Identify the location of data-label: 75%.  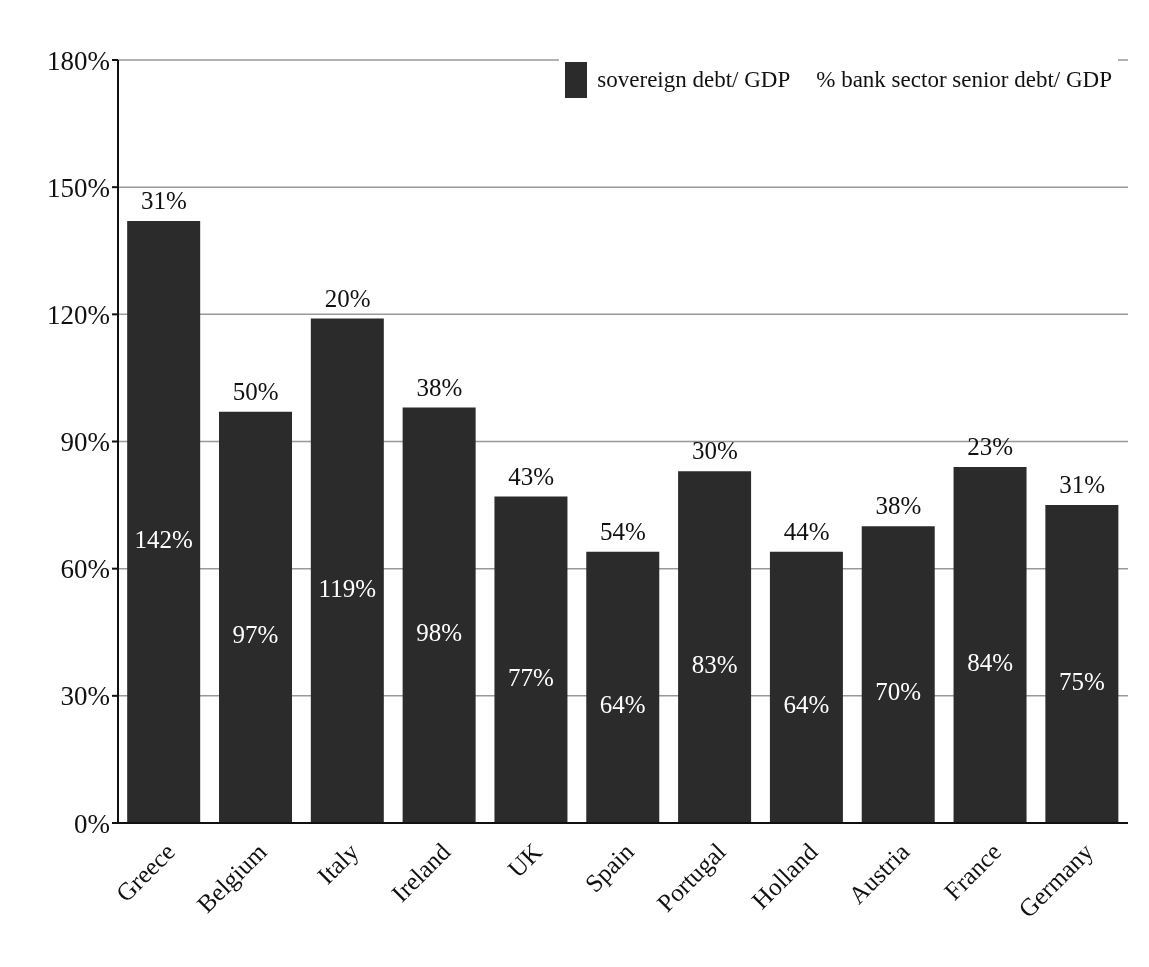
(1081, 681).